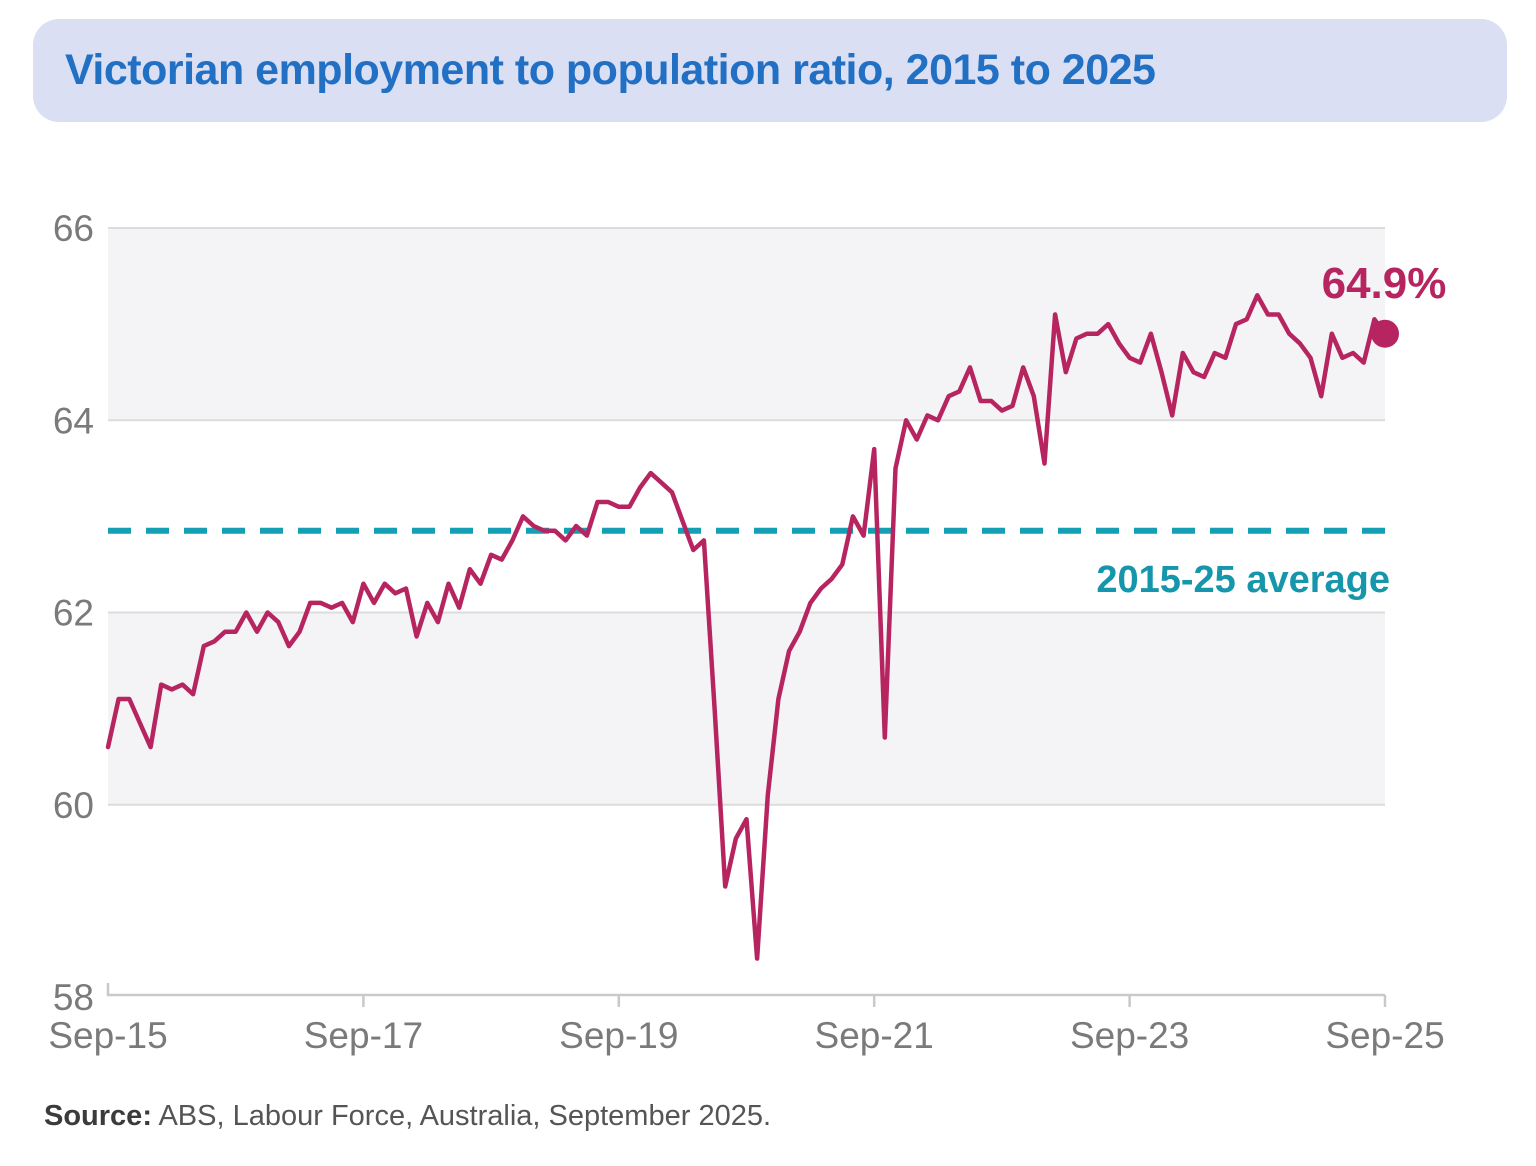 This screenshot has width=1536, height=1166. I want to click on y-tick-label: 62, so click(73, 613).